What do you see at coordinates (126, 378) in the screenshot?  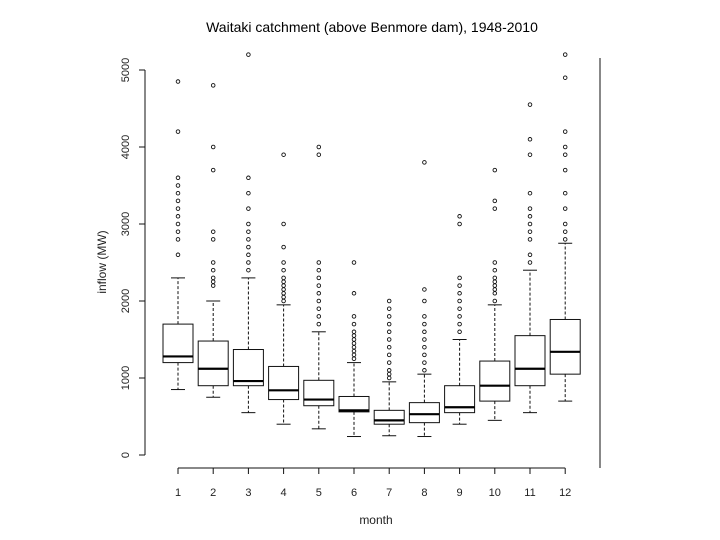 I see `y-tick-label: 1000` at bounding box center [126, 378].